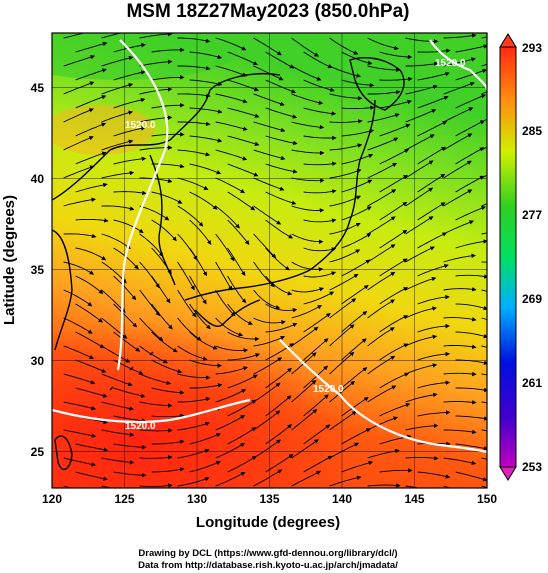 The width and height of the screenshot is (548, 573). Describe the element at coordinates (140, 125) in the screenshot. I see `contour-label: 1520.0` at that location.